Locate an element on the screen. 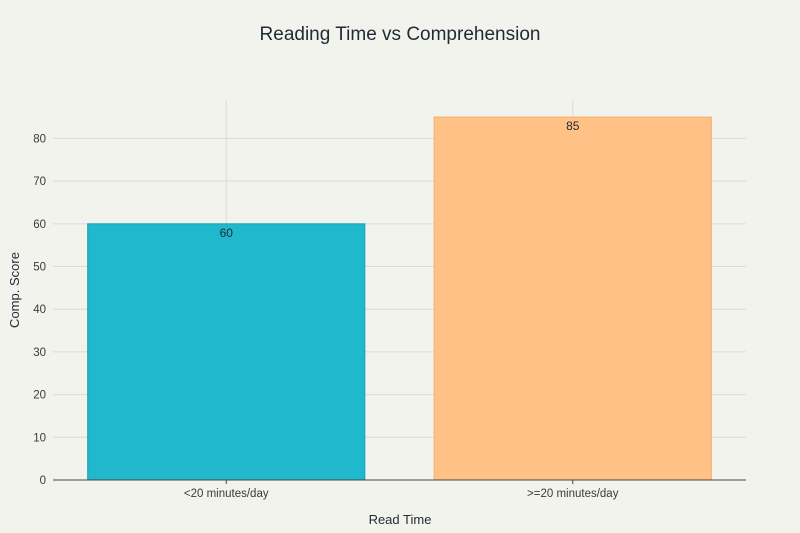 This screenshot has width=800, height=533. y-tick-label: 0 is located at coordinates (43, 481).